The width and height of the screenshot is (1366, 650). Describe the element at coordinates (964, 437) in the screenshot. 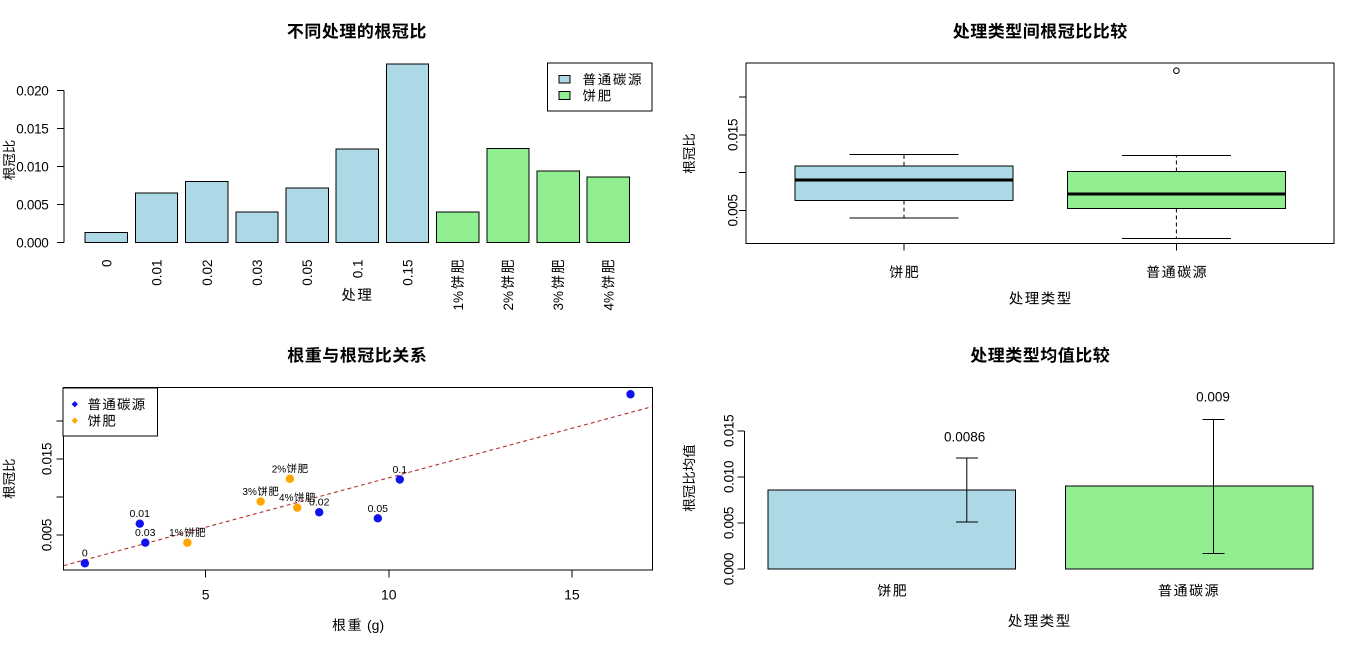

I see `svg-text: 0.0086` at that location.